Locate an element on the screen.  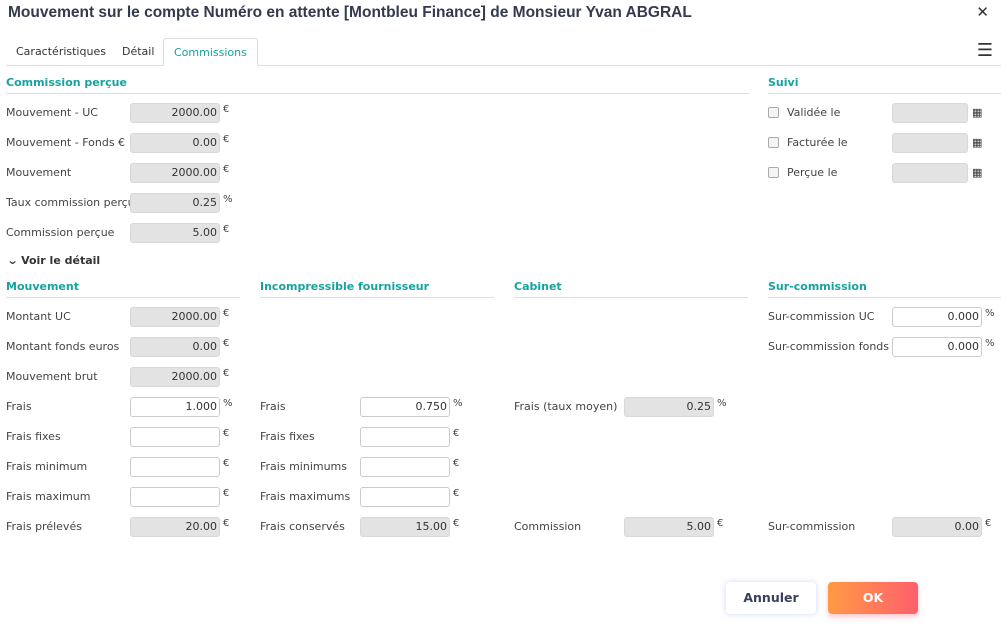
incompressible-frais-fixes-unit: € is located at coordinates (456, 433).